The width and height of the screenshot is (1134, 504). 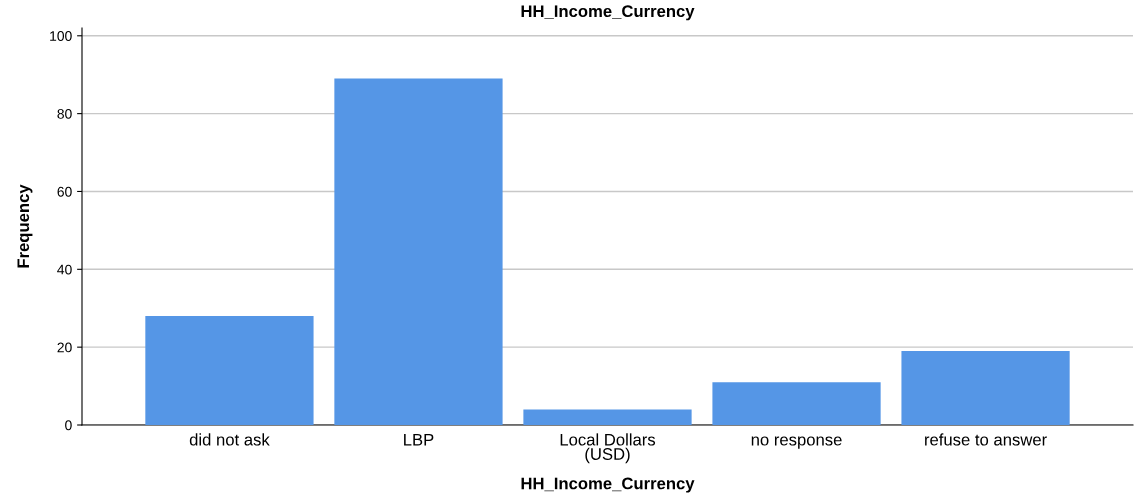 I want to click on chart-title: HH_Income_Currency, so click(x=608, y=13).